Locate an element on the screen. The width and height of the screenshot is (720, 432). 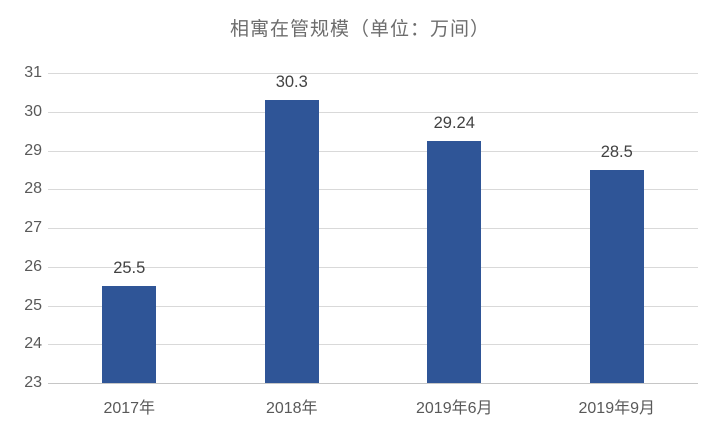
chart-title: 相寓在管规模（单位：万间） is located at coordinates (359, 29).